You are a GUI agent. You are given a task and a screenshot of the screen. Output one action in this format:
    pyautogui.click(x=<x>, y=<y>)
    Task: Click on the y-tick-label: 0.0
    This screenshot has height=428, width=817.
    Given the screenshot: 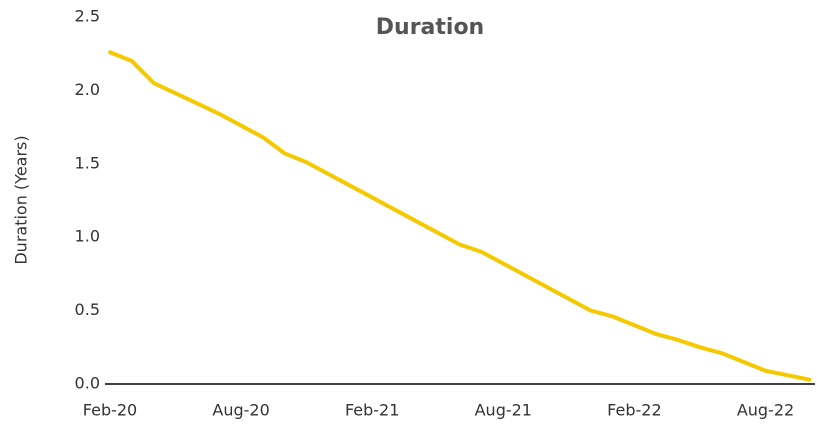 What is the action you would take?
    pyautogui.click(x=87, y=383)
    